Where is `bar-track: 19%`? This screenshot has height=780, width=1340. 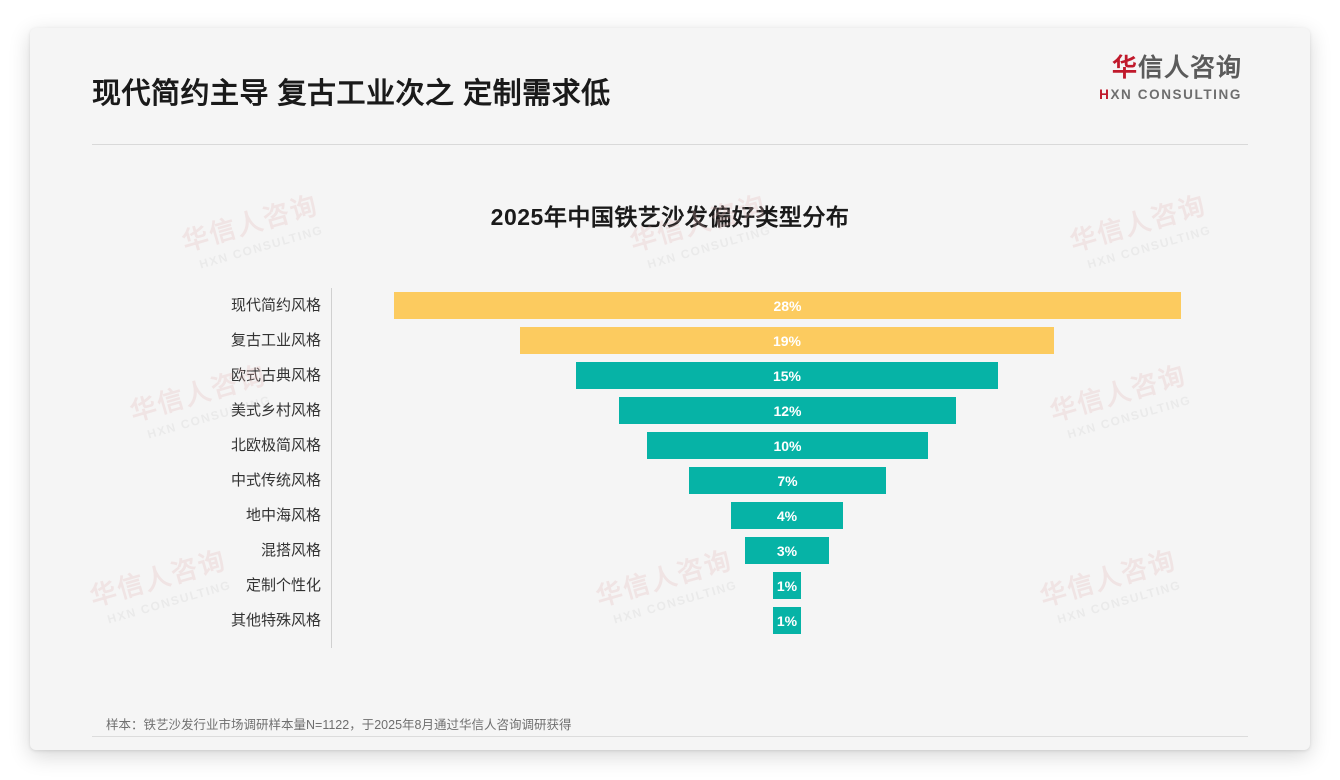 bar-track: 19% is located at coordinates (790, 340).